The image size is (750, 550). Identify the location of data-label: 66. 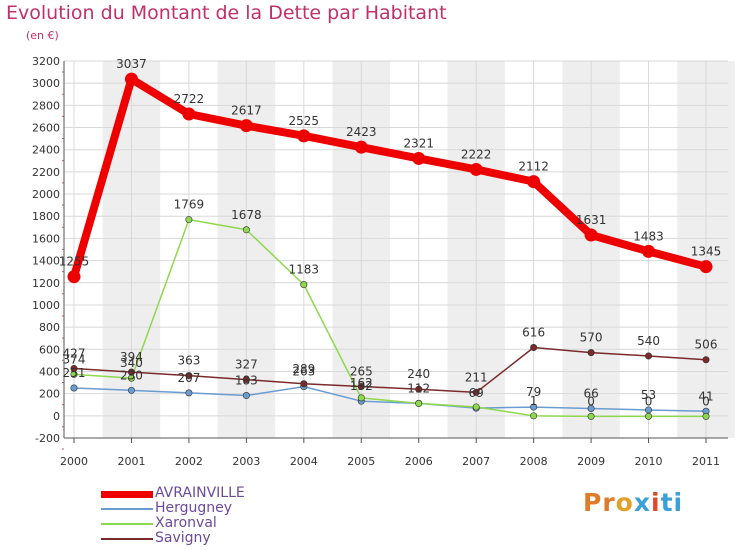
(590, 394).